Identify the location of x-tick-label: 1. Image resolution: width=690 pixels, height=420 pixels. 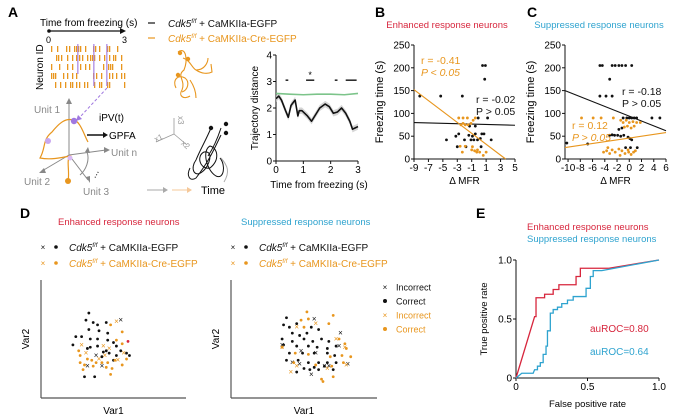
(304, 170).